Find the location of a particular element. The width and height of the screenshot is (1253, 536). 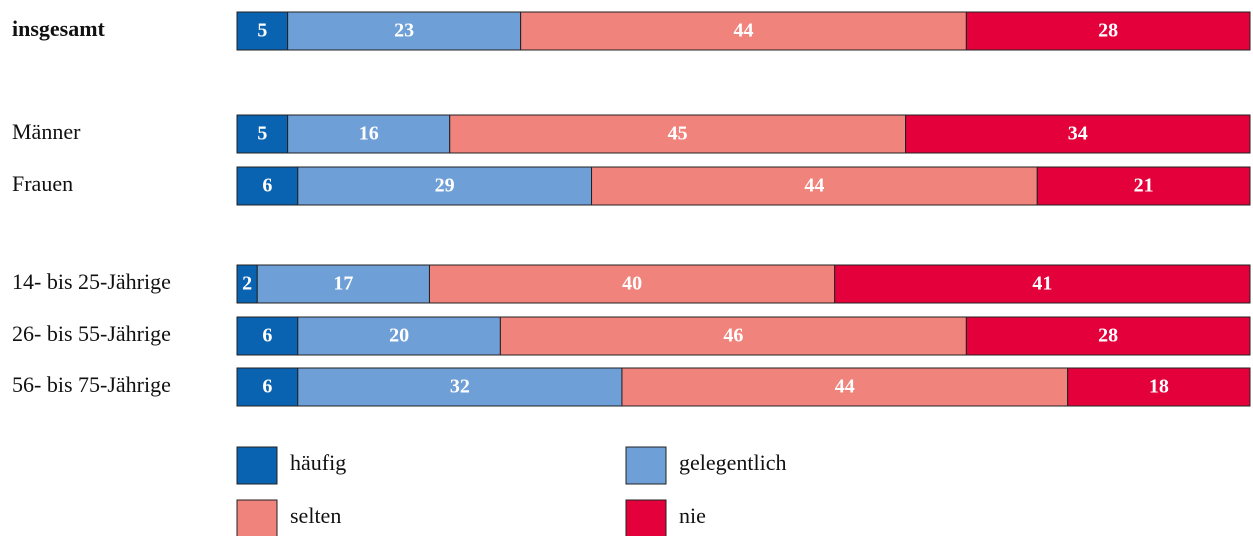

category-label: Männer is located at coordinates (46, 131).